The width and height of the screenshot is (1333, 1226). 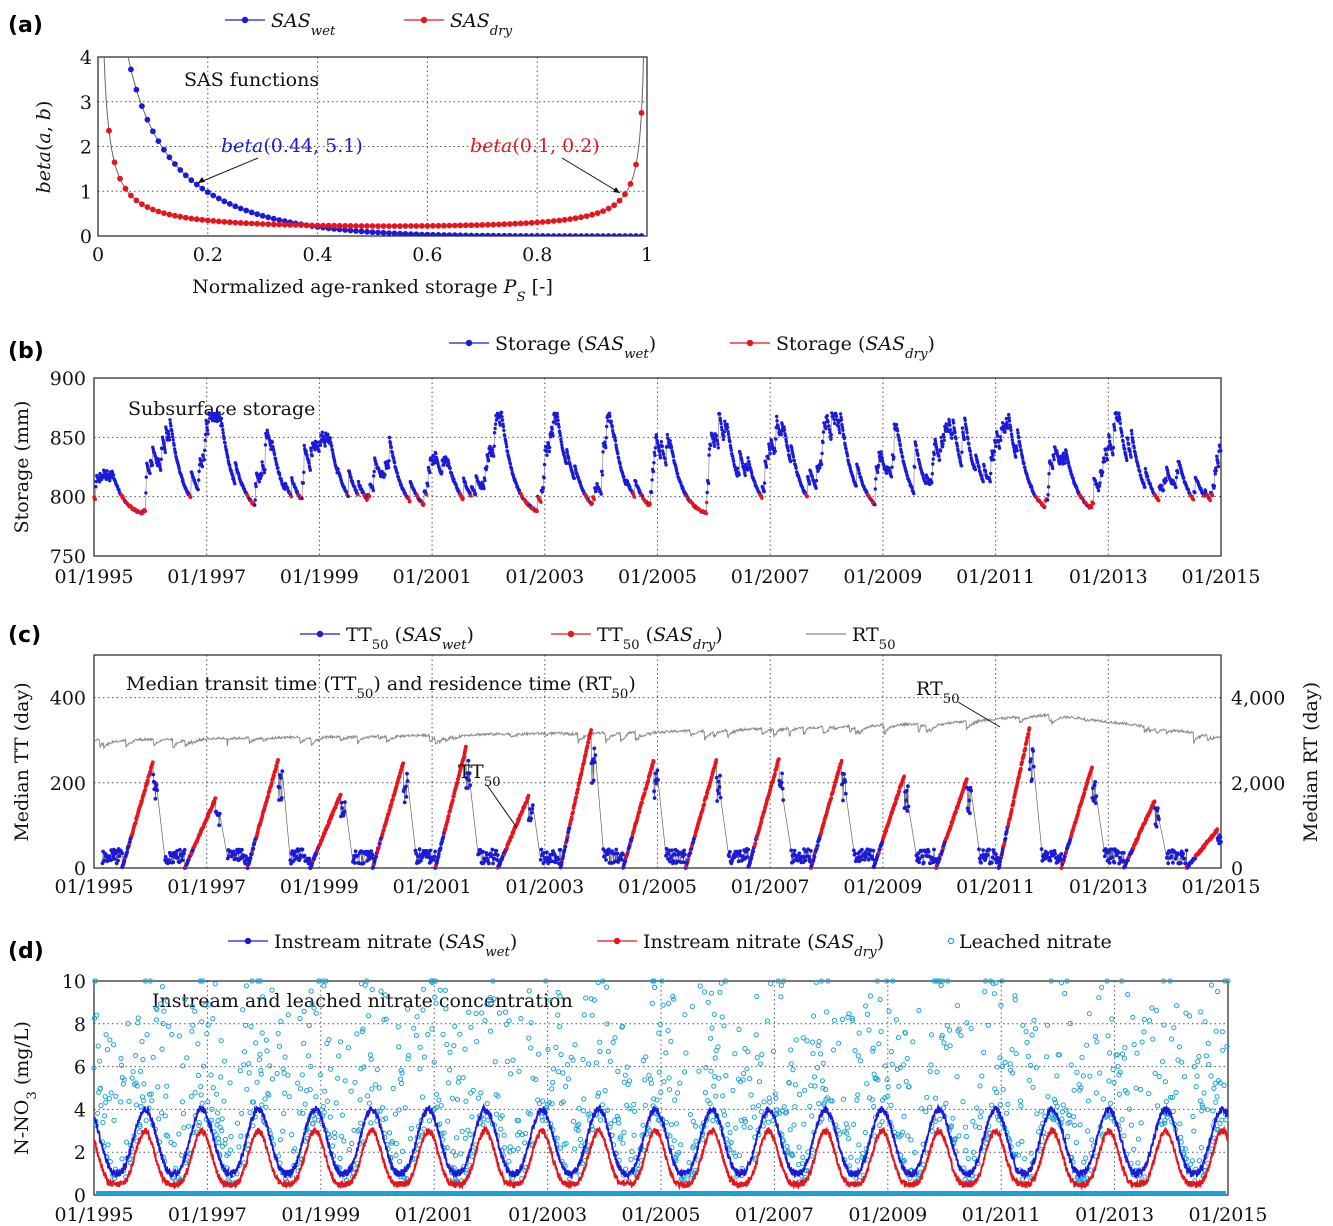 I want to click on panel-c-xtick-6: 01/2007, so click(x=770, y=887).